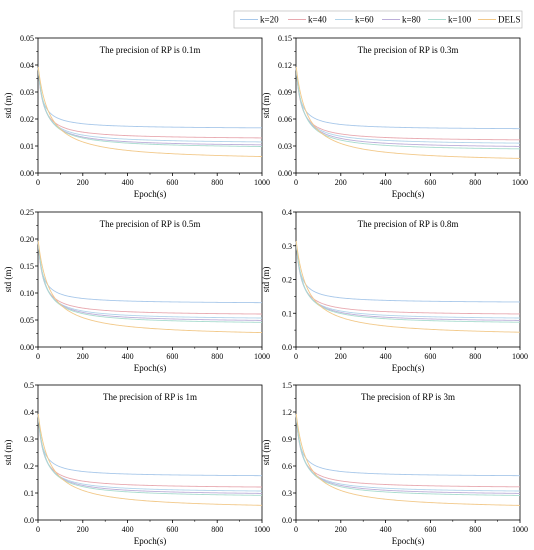 This screenshot has height=550, width=534. I want to click on legend-label: k=40, so click(317, 20).